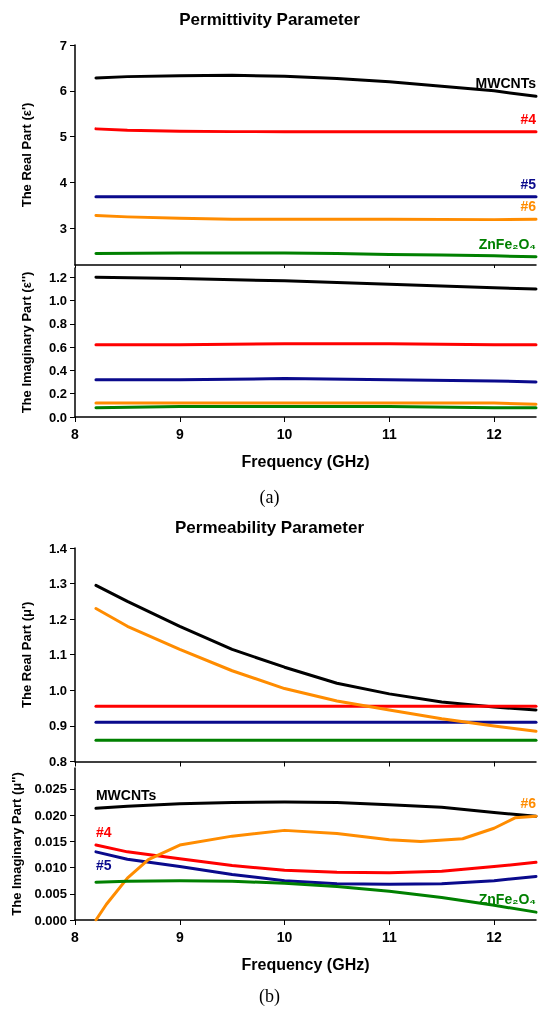 Image resolution: width=539 pixels, height=1009 pixels. I want to click on y-axis-title: The Imaginary Part (μ''), so click(16, 844).